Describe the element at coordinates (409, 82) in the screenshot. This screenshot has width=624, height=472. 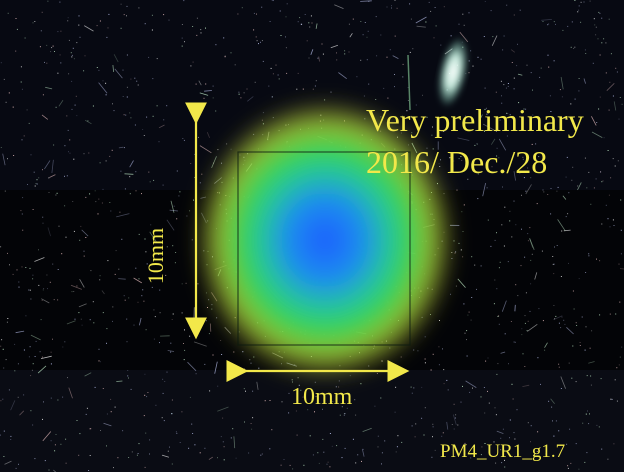
I see `flare-streak` at that location.